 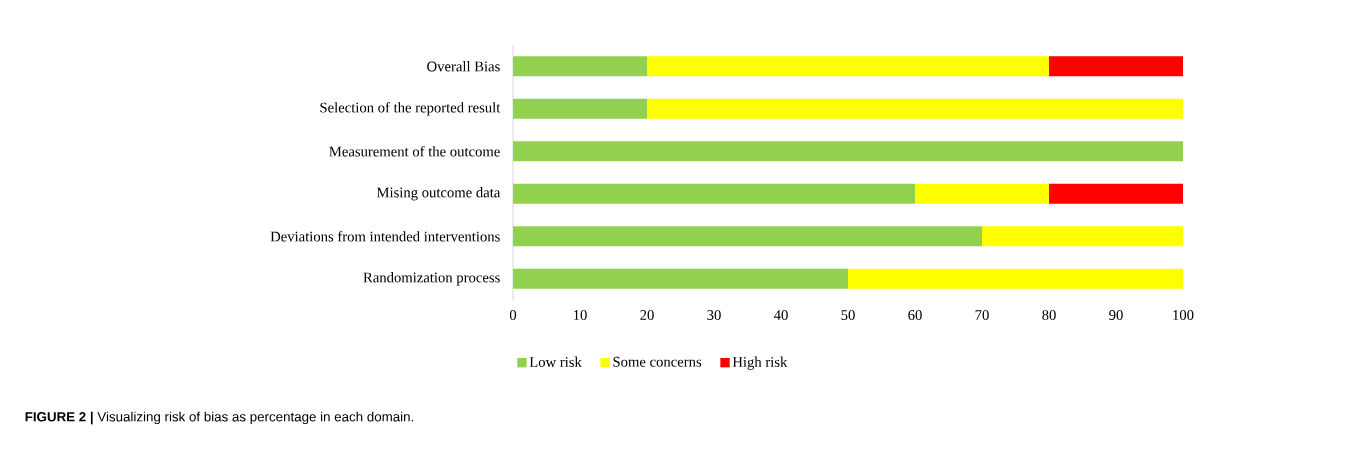 I want to click on legend-label: Low risk, so click(x=555, y=361).